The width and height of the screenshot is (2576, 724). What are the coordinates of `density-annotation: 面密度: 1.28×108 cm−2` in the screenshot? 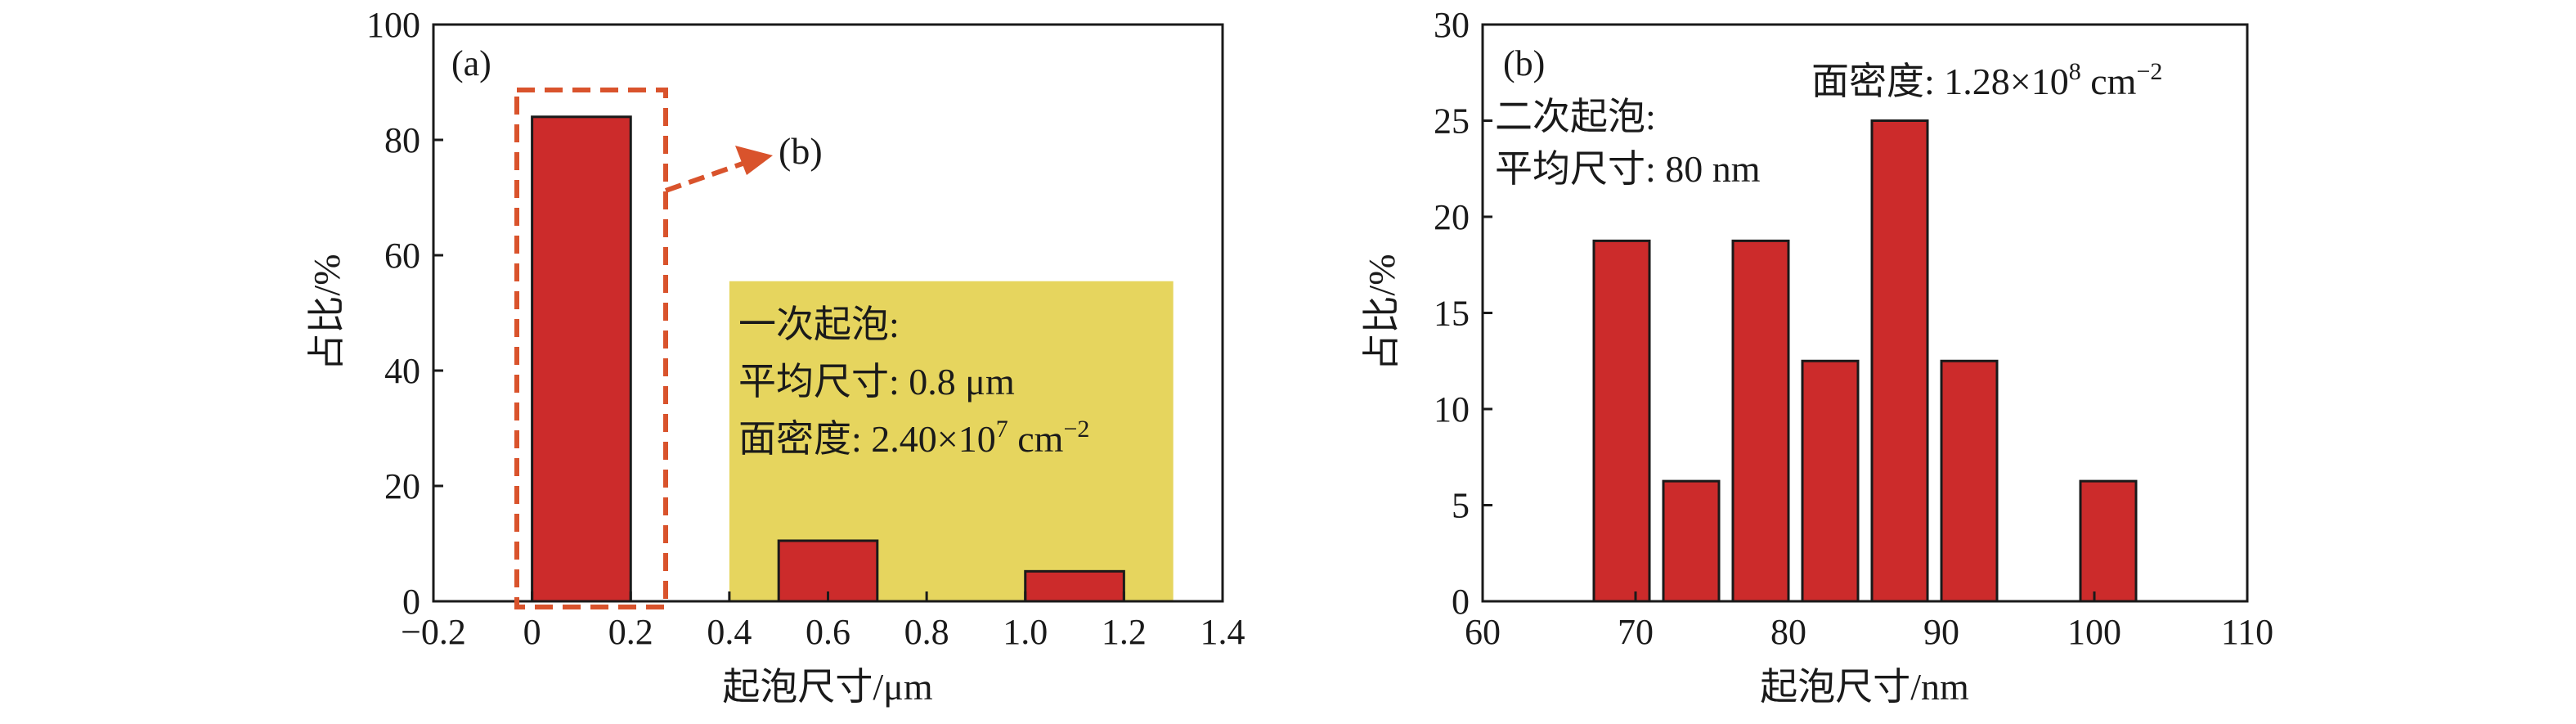 It's located at (1987, 80).